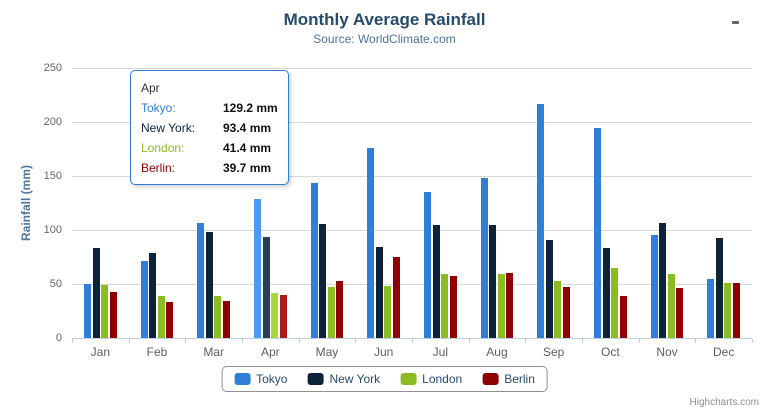 Image resolution: width=769 pixels, height=416 pixels. Describe the element at coordinates (275, 315) in the screenshot. I see `bar-london-apr` at that location.